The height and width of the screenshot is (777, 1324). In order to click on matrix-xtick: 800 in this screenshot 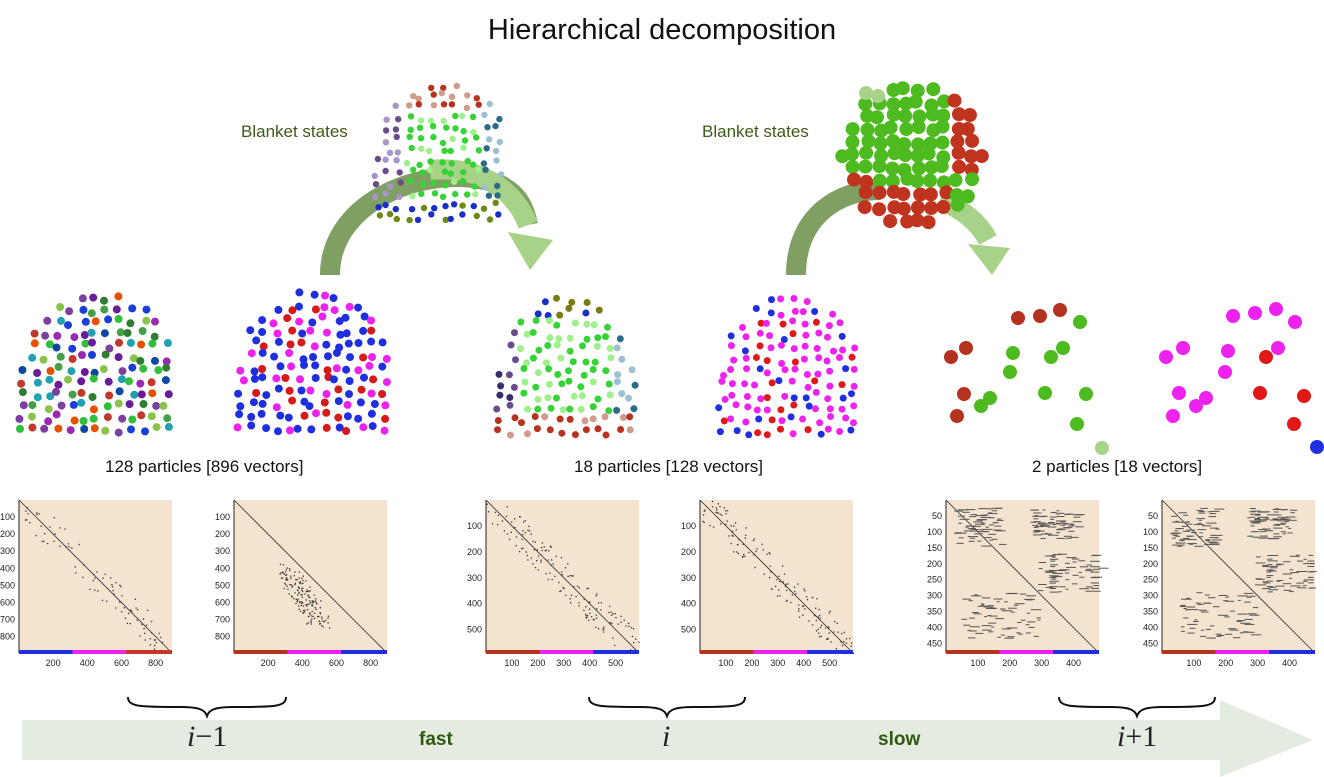, I will do `click(370, 663)`.